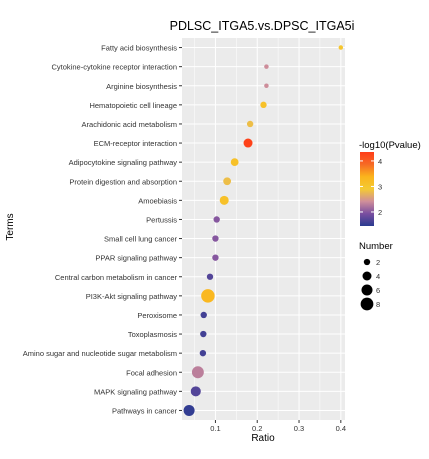 This screenshot has width=429, height=459. I want to click on color-legend: -log10(Pvalue) 2 3 4, so click(390, 183).